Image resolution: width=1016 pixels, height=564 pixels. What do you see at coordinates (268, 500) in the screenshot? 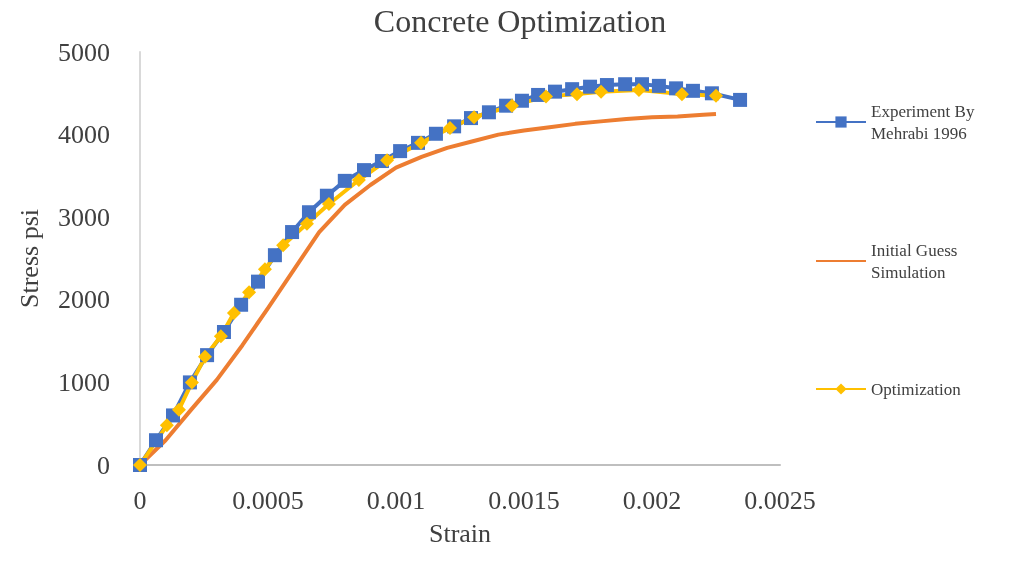
I see `x-tick-label: 0.0005` at bounding box center [268, 500].